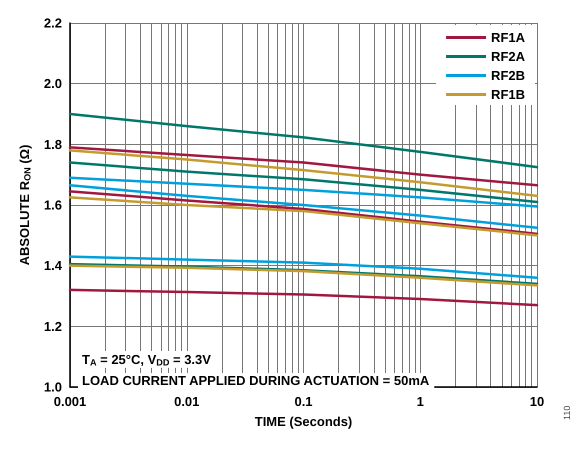  I want to click on legend-label: RF1A, so click(508, 37).